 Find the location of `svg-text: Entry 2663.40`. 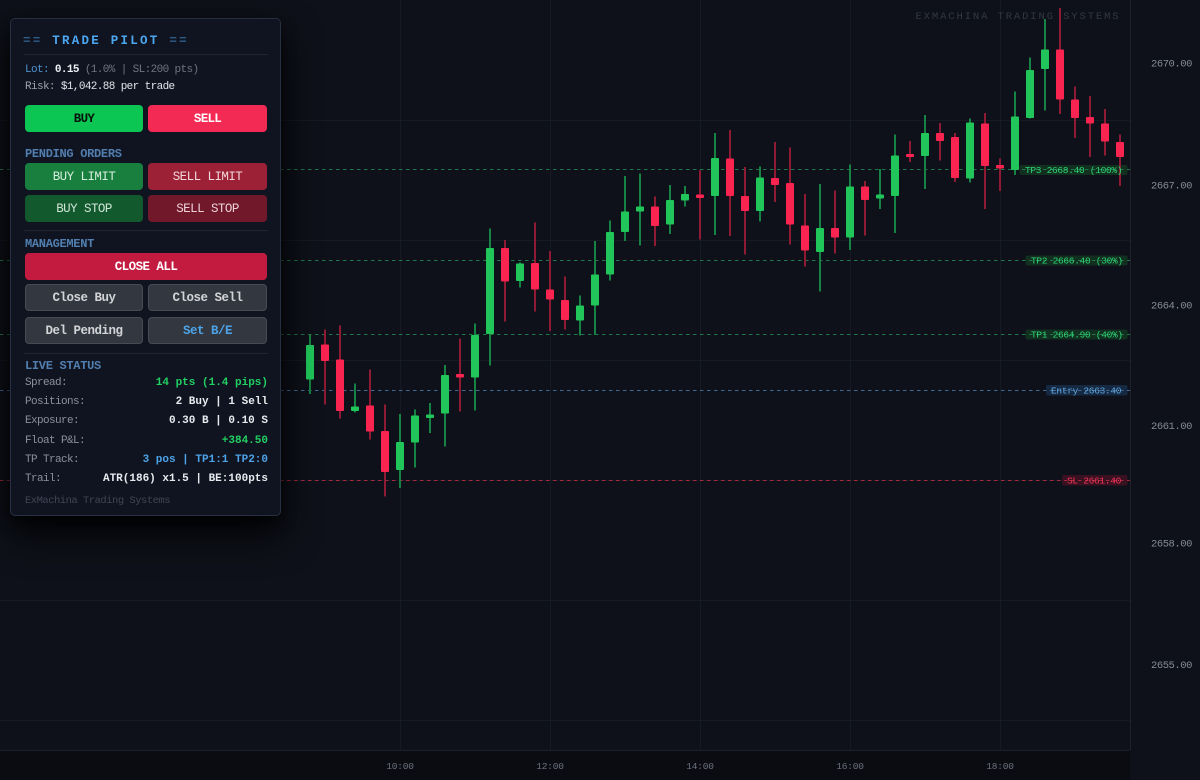

svg-text: Entry 2663.40 is located at coordinates (1086, 391).